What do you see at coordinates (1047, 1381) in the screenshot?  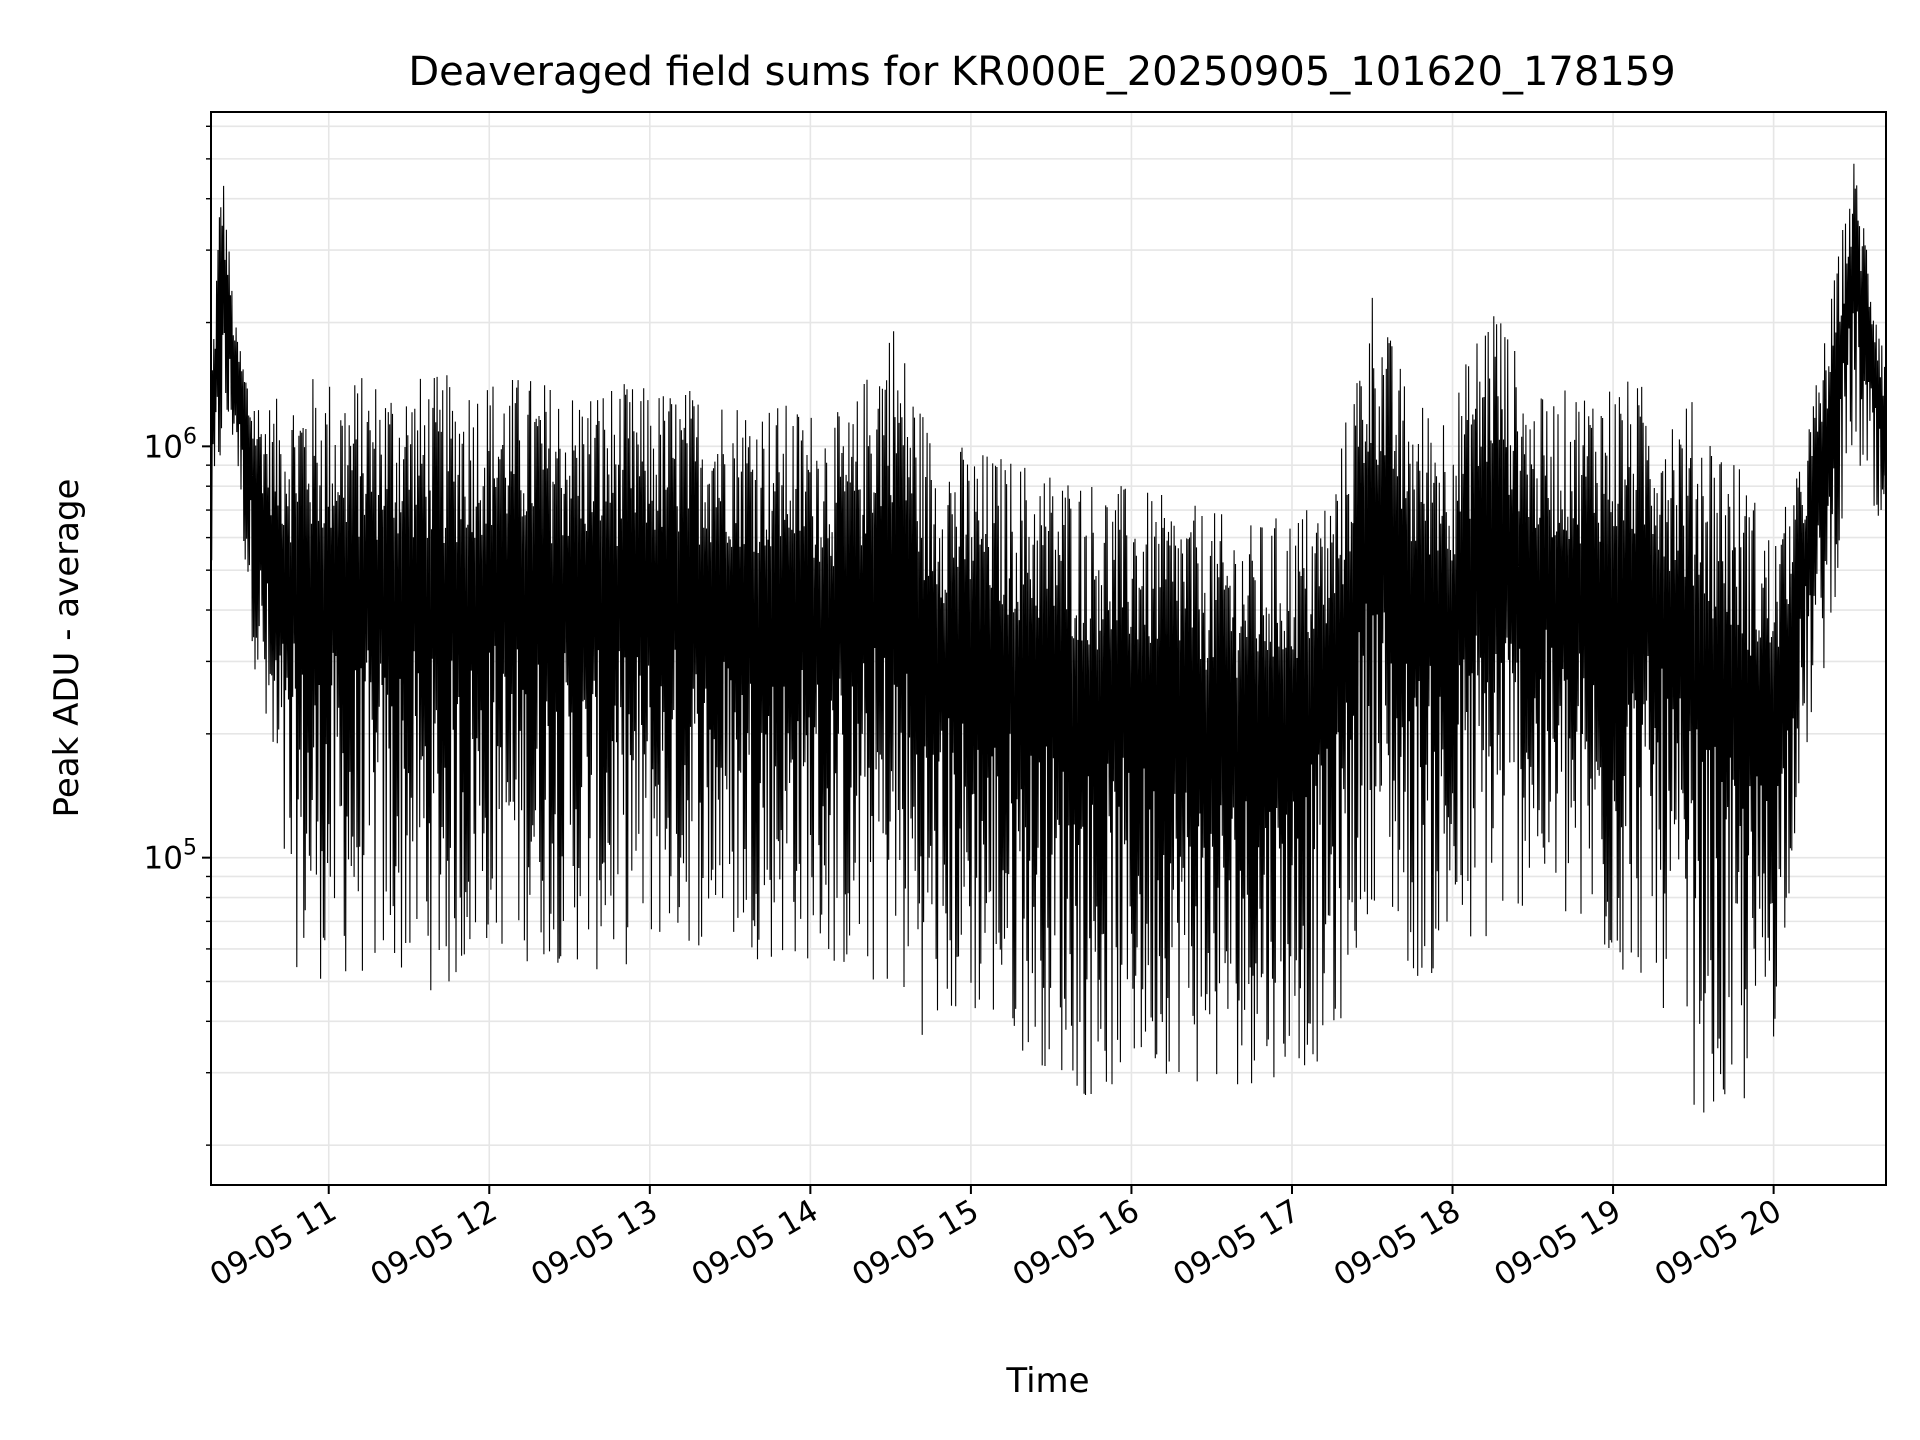 I see `x-axis-title: Time` at bounding box center [1047, 1381].